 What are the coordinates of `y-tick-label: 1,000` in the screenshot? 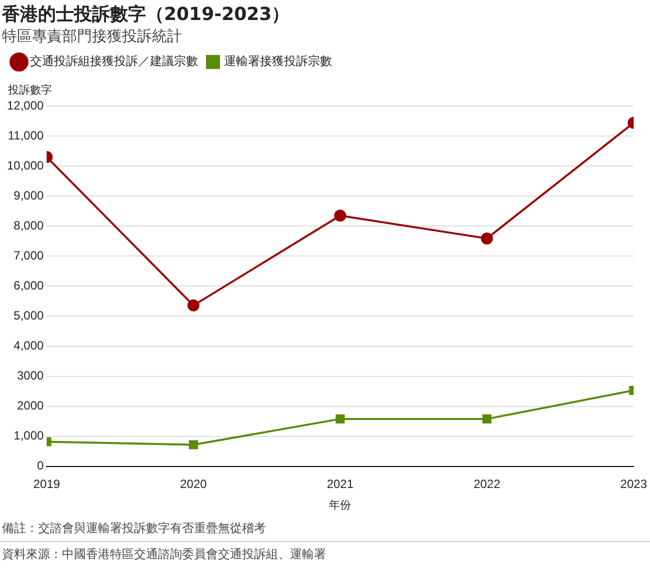 It's located at (29, 435).